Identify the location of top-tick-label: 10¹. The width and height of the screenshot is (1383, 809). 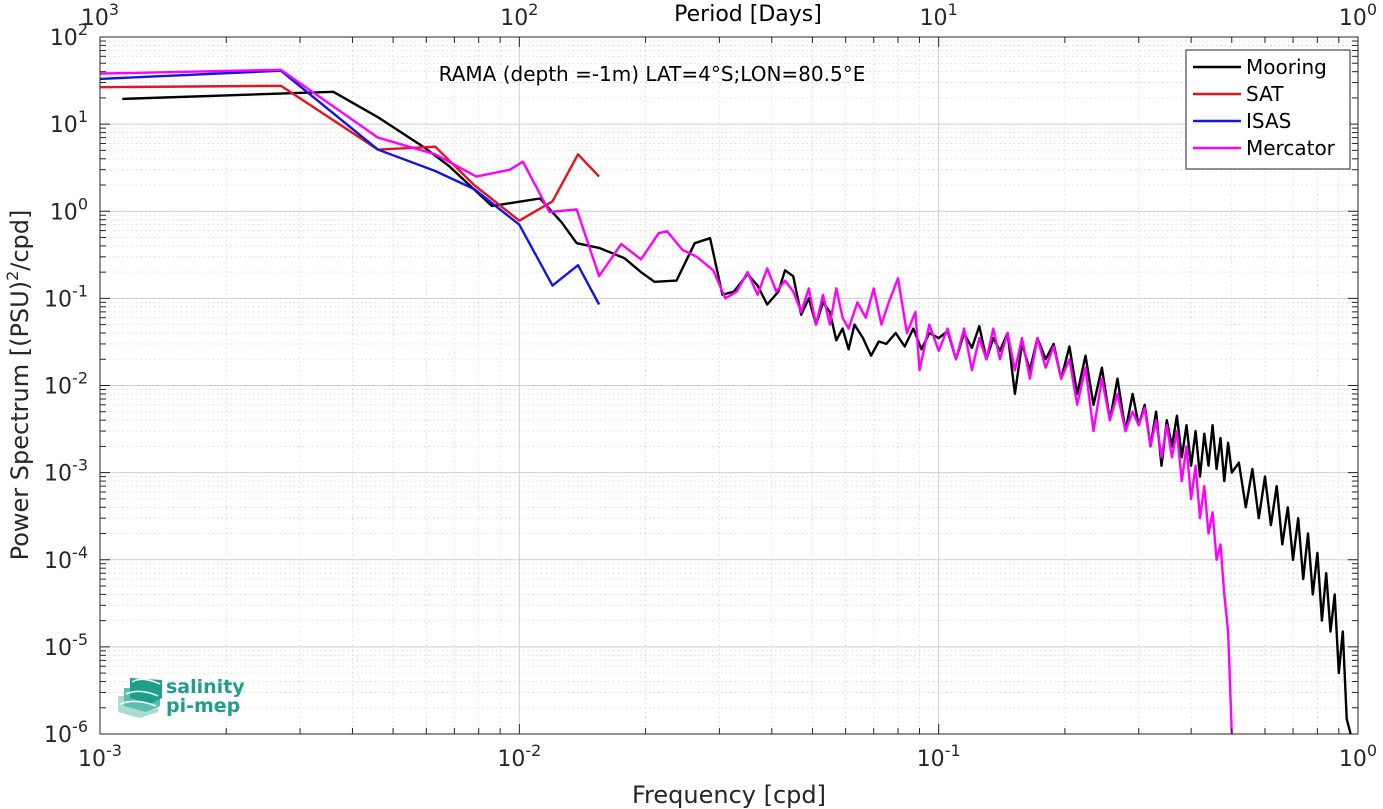
(939, 15).